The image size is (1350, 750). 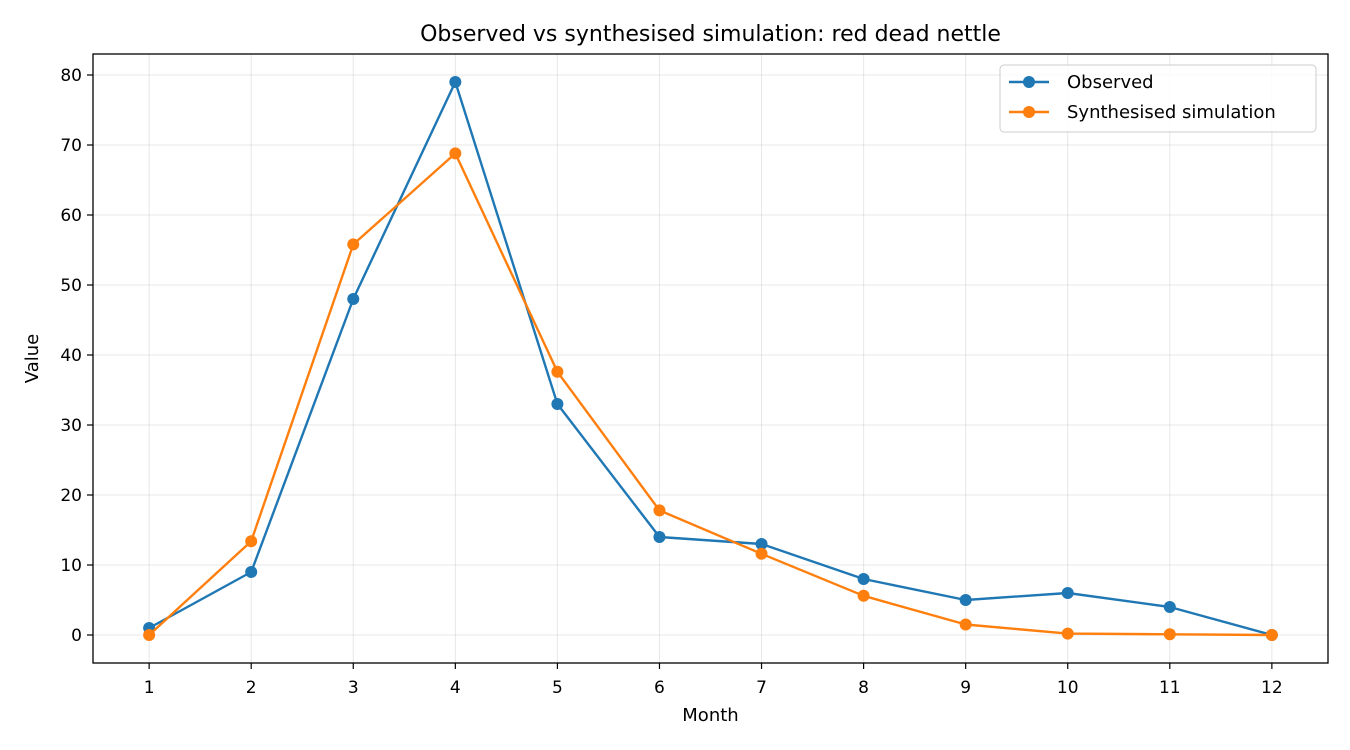 I want to click on x-tick-label: 1, so click(x=149, y=688).